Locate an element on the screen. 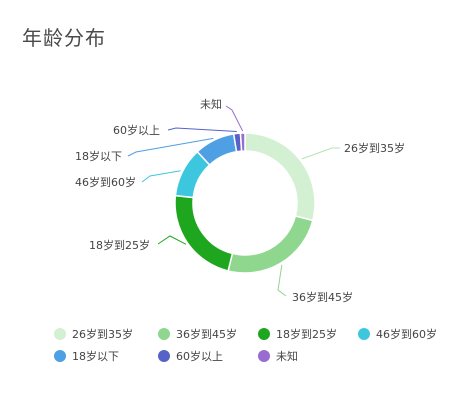  legend-label: 未知 is located at coordinates (287, 356).